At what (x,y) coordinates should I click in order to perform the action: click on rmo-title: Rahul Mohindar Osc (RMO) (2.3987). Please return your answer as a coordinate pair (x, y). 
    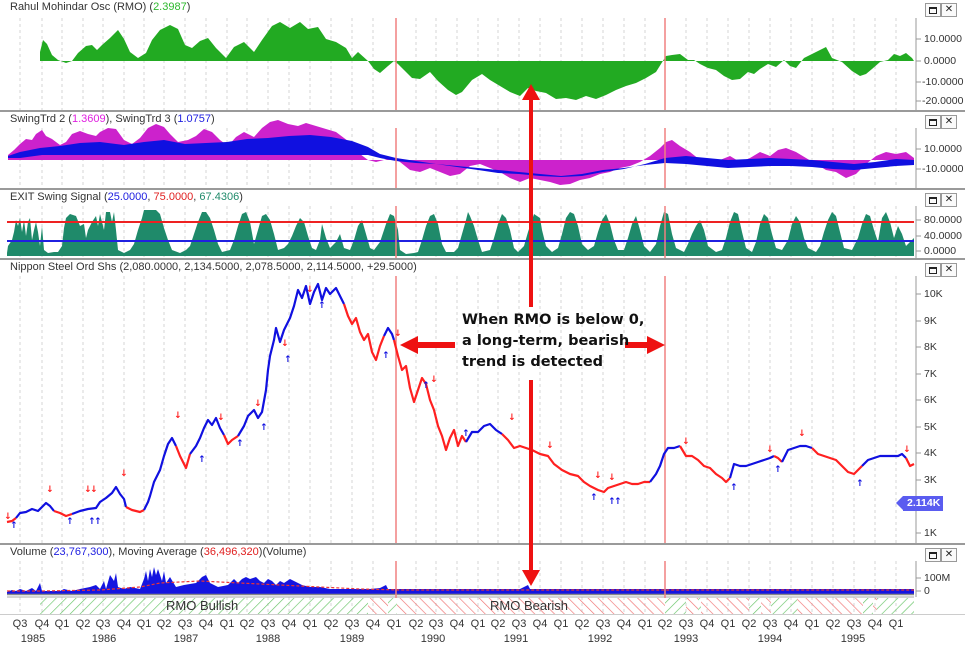
    Looking at the image, I should click on (100, 7).